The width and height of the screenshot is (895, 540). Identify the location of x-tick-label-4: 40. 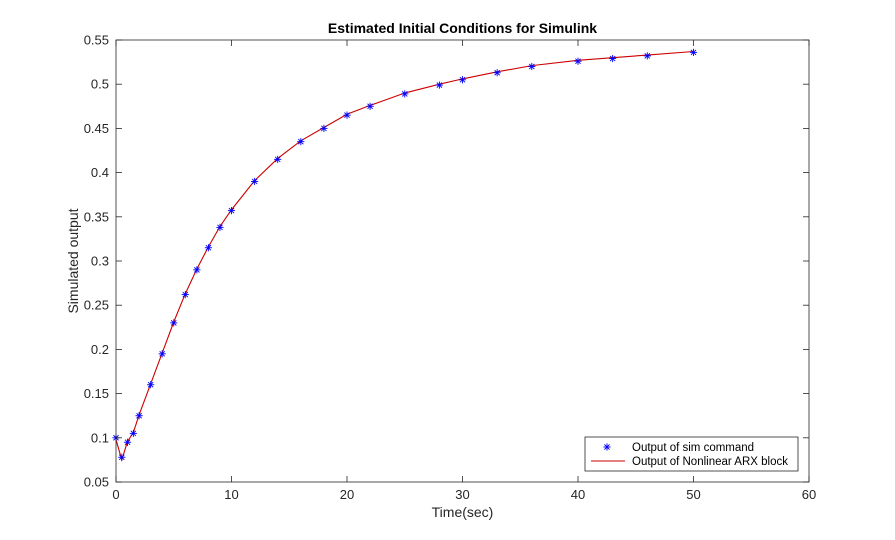
(578, 494).